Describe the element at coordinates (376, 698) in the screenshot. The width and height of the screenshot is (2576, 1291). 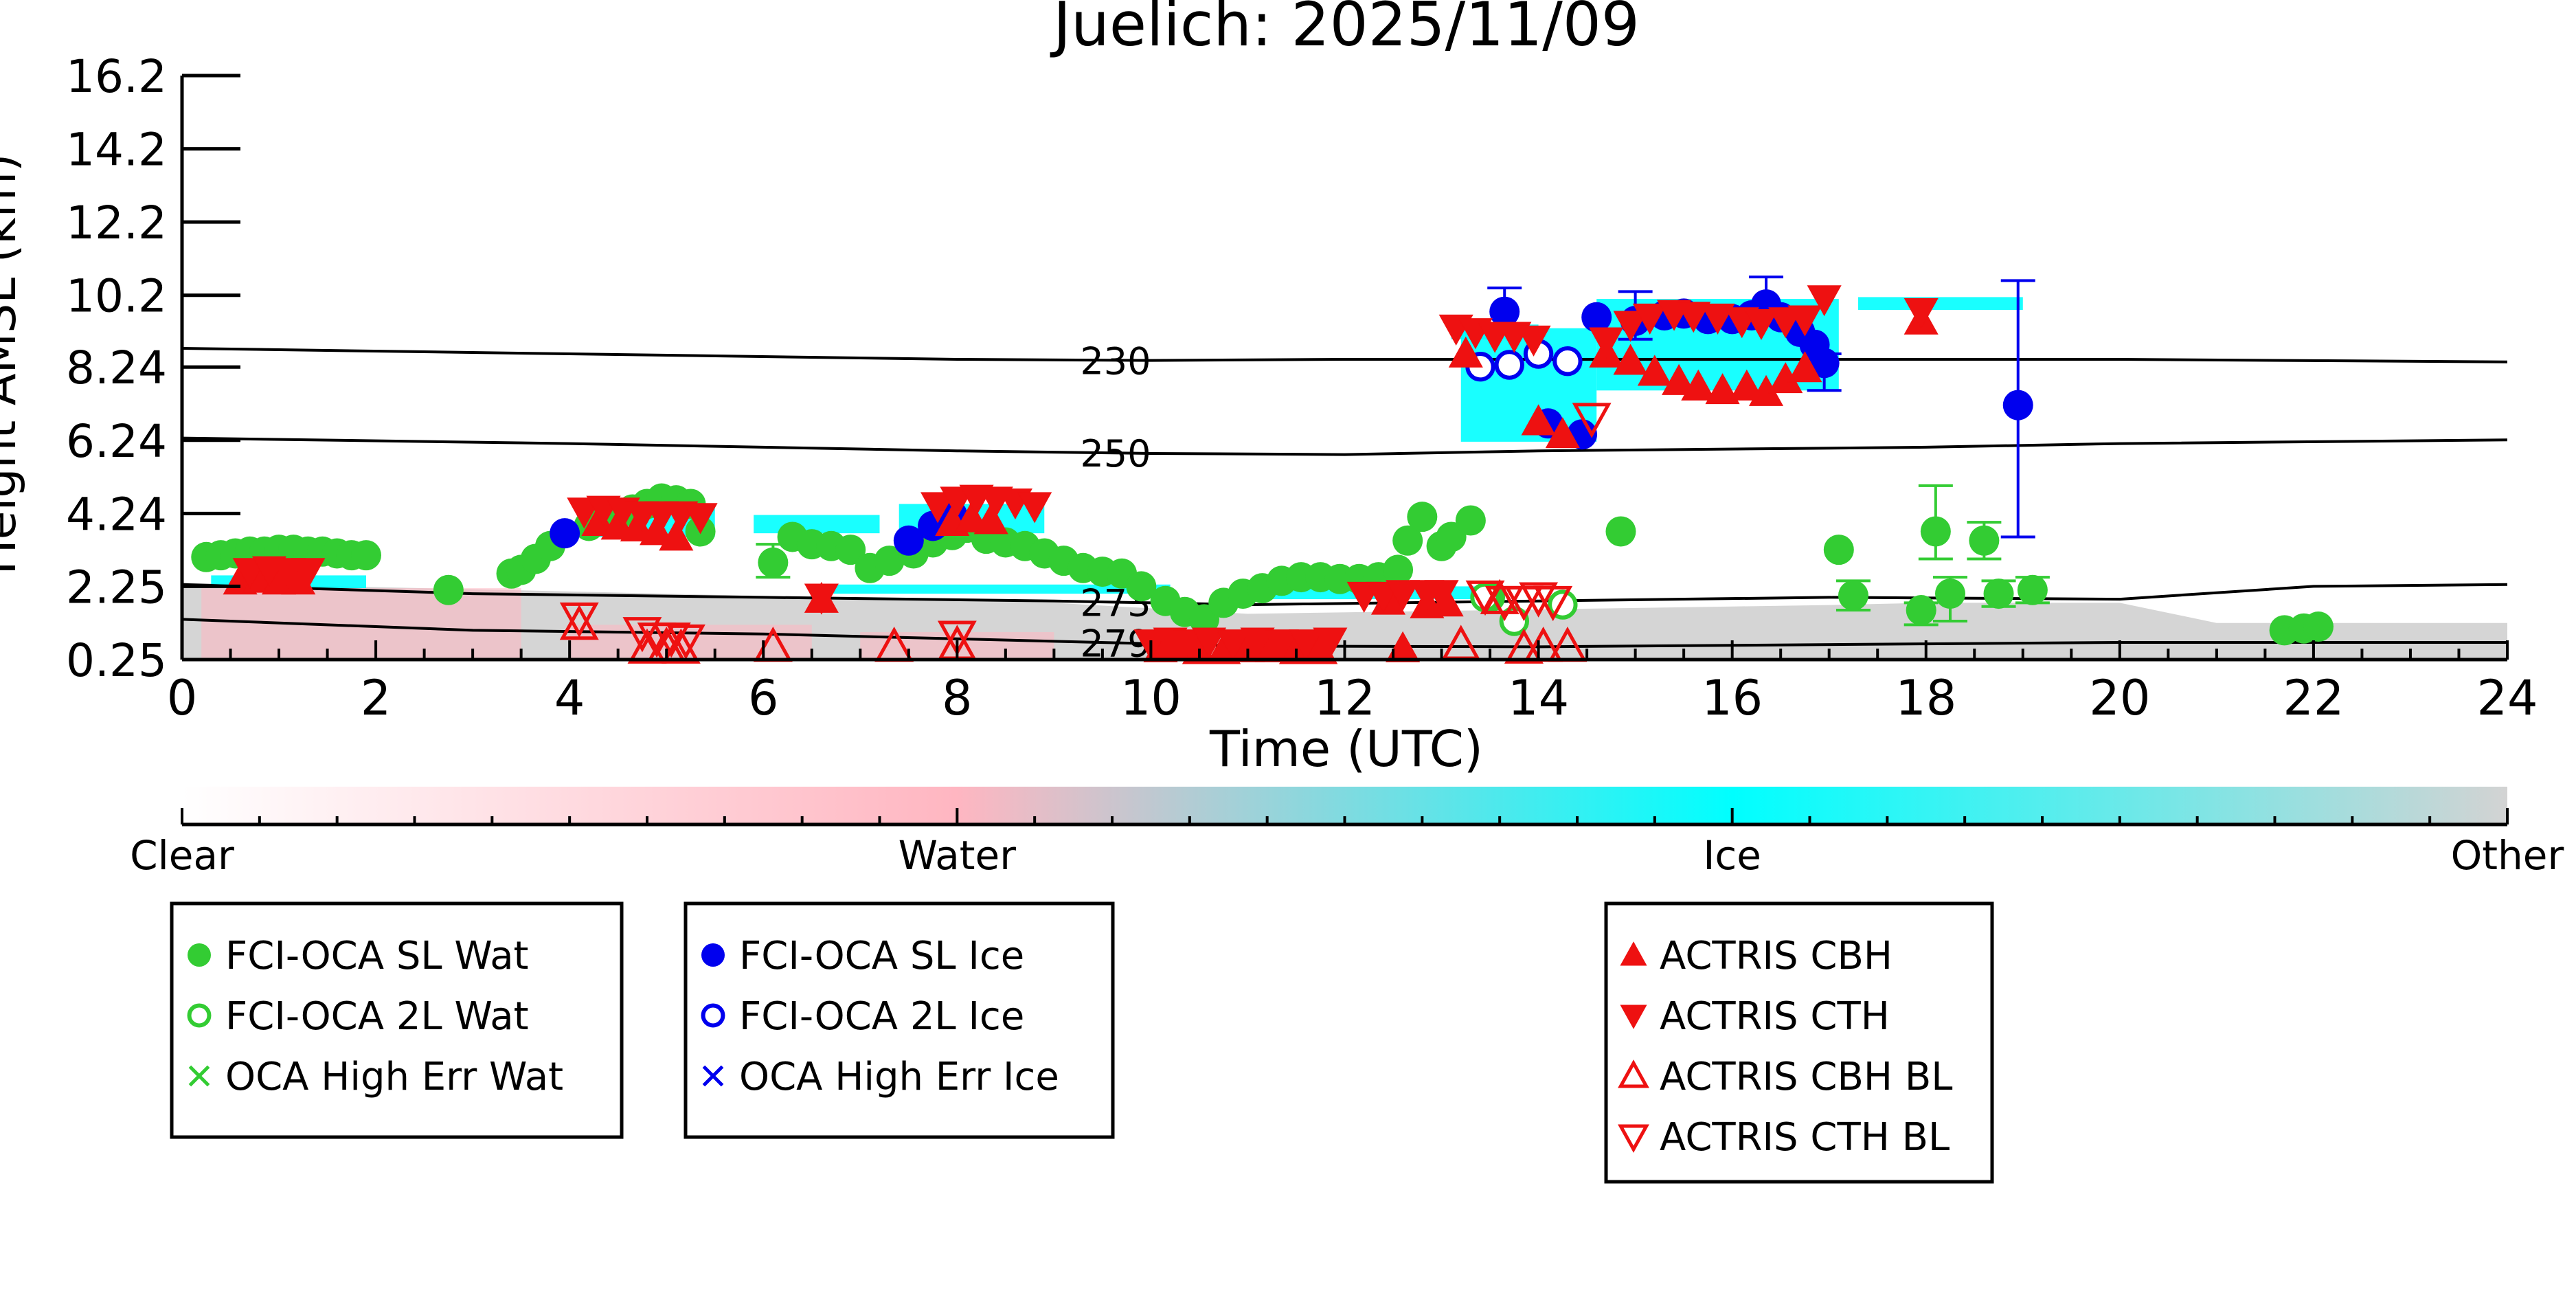
I see `x-tick-label-2: 2` at that location.